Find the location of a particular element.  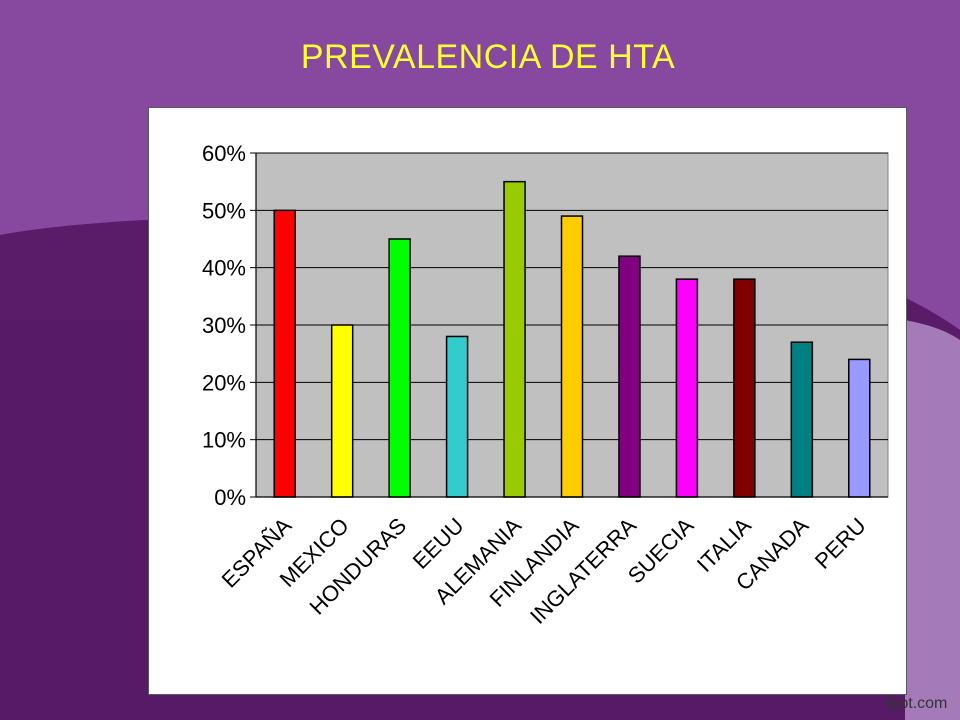

bar-inglaterra is located at coordinates (629, 376).